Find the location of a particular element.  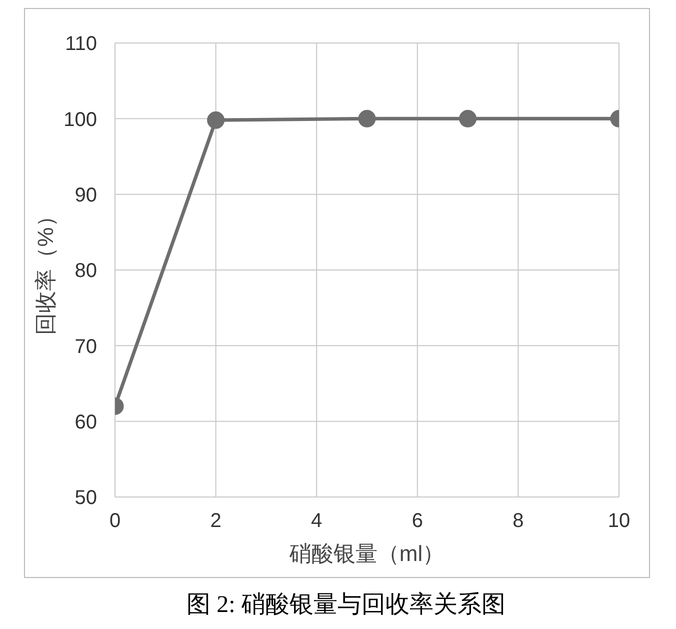

y-axis-title: 回收率（%） is located at coordinates (45, 270).